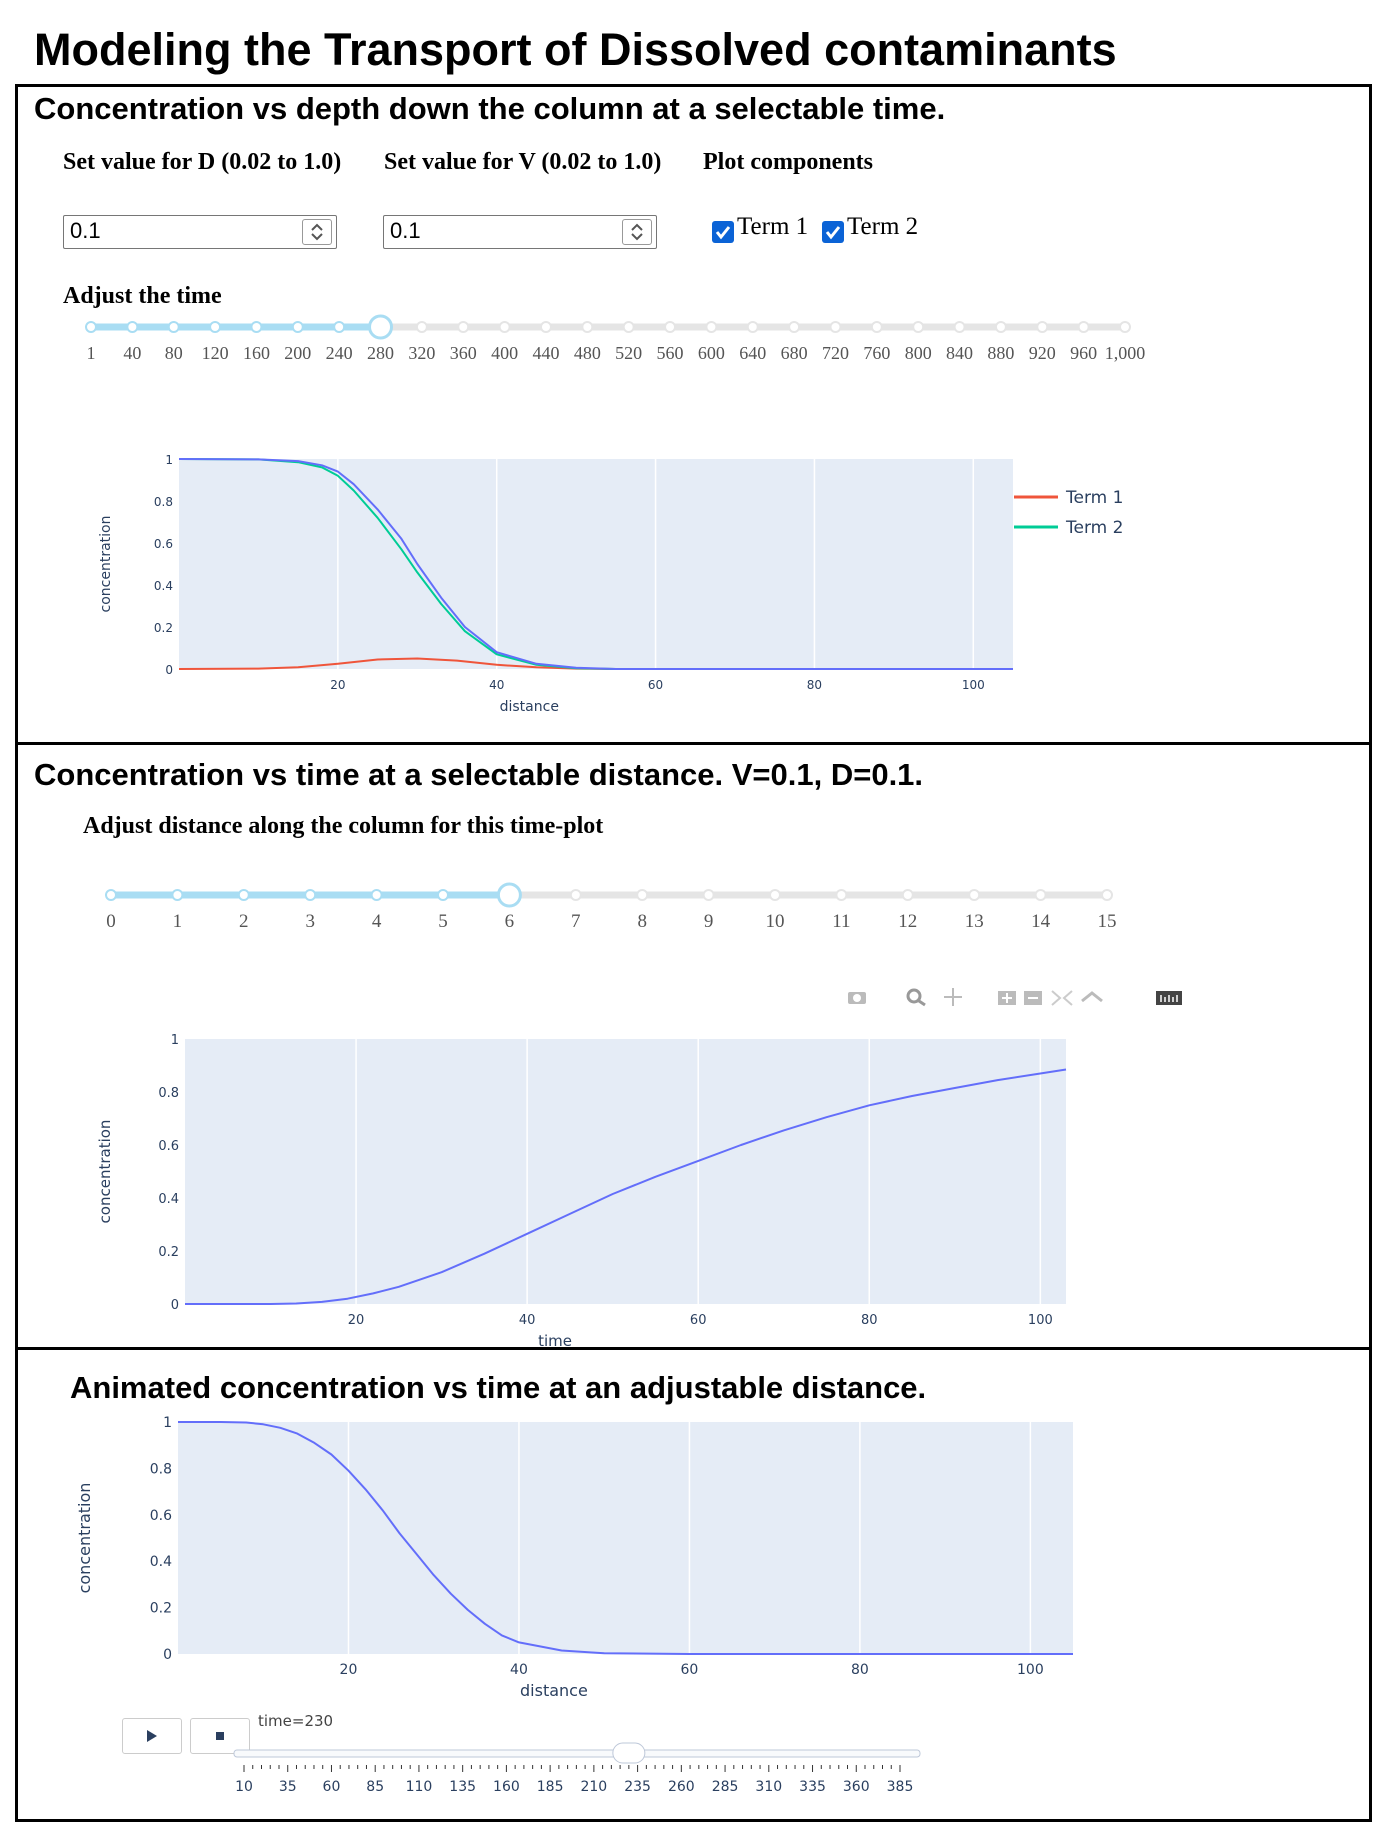 This screenshot has width=1375, height=1822. Describe the element at coordinates (163, 544) in the screenshot. I see `y-tick-label: 0.6` at that location.